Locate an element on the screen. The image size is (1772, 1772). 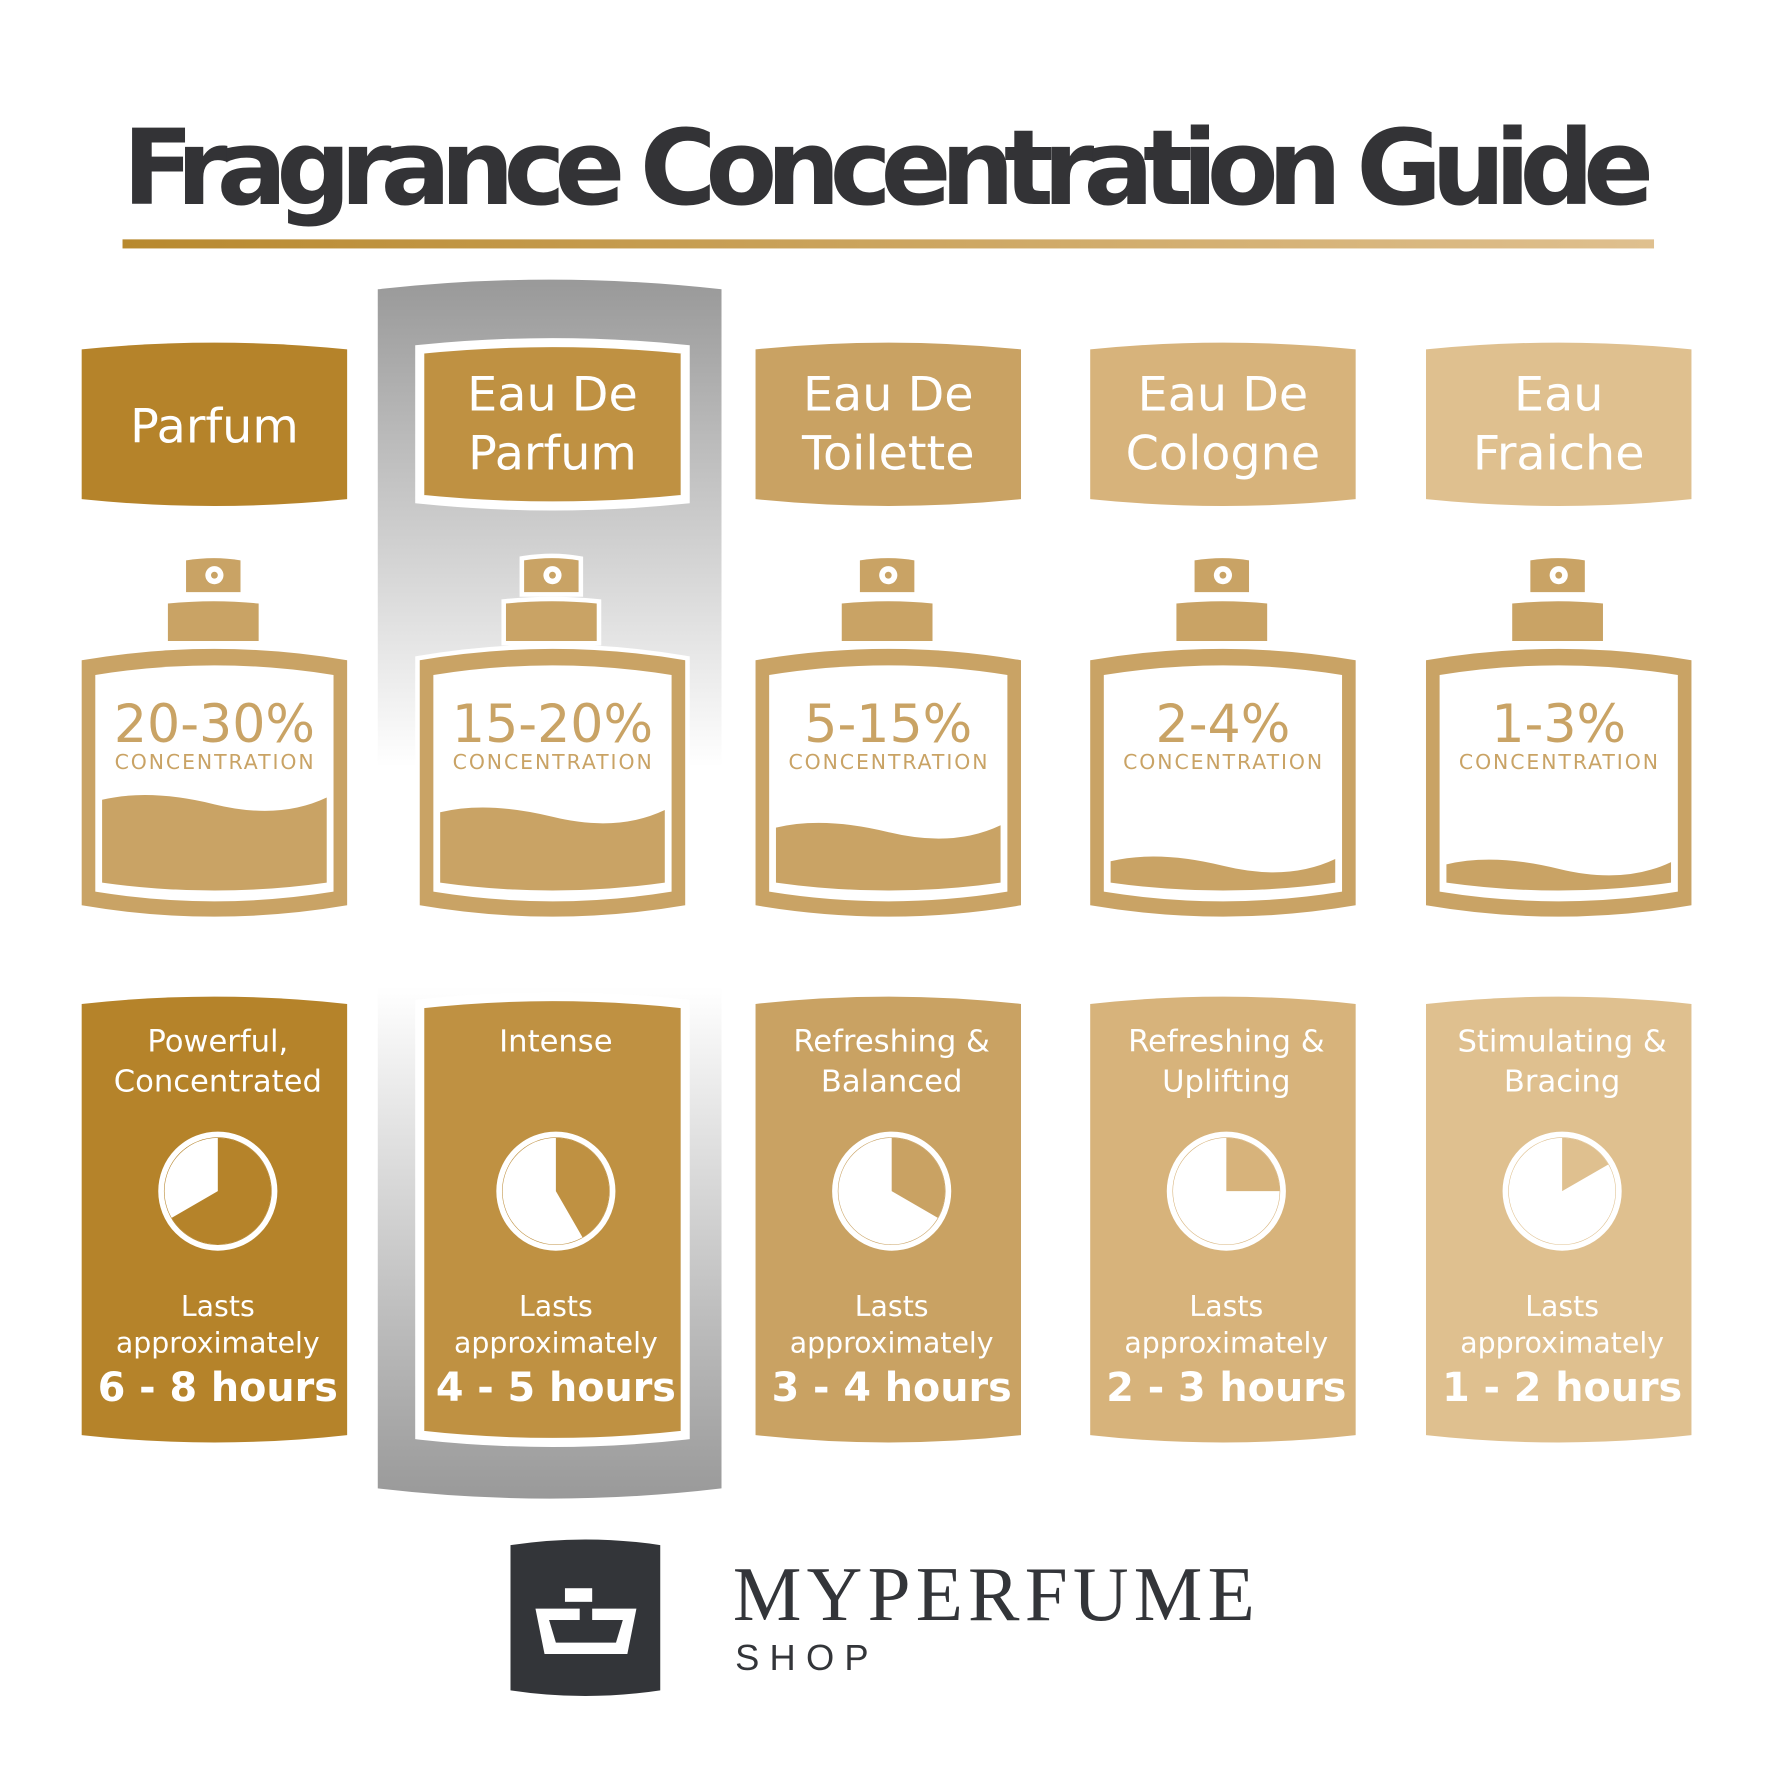
duration-hours: 6 - 8 hours is located at coordinates (218, 1388).